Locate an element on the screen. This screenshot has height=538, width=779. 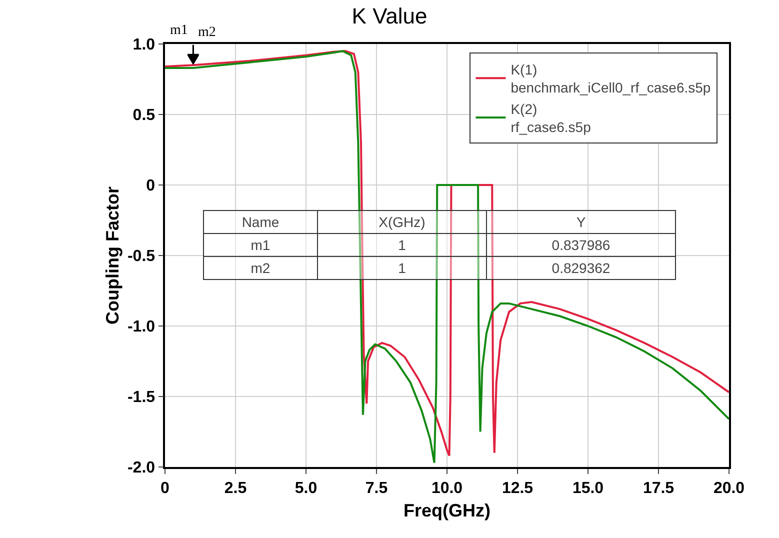
annotation: 0.837986 is located at coordinates (581, 245).